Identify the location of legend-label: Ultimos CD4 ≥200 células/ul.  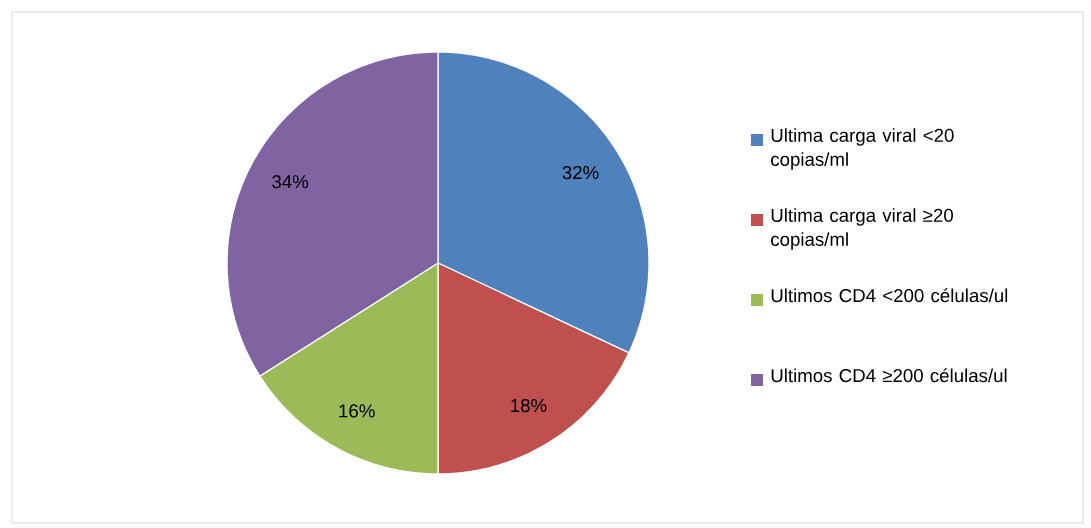
(889, 375).